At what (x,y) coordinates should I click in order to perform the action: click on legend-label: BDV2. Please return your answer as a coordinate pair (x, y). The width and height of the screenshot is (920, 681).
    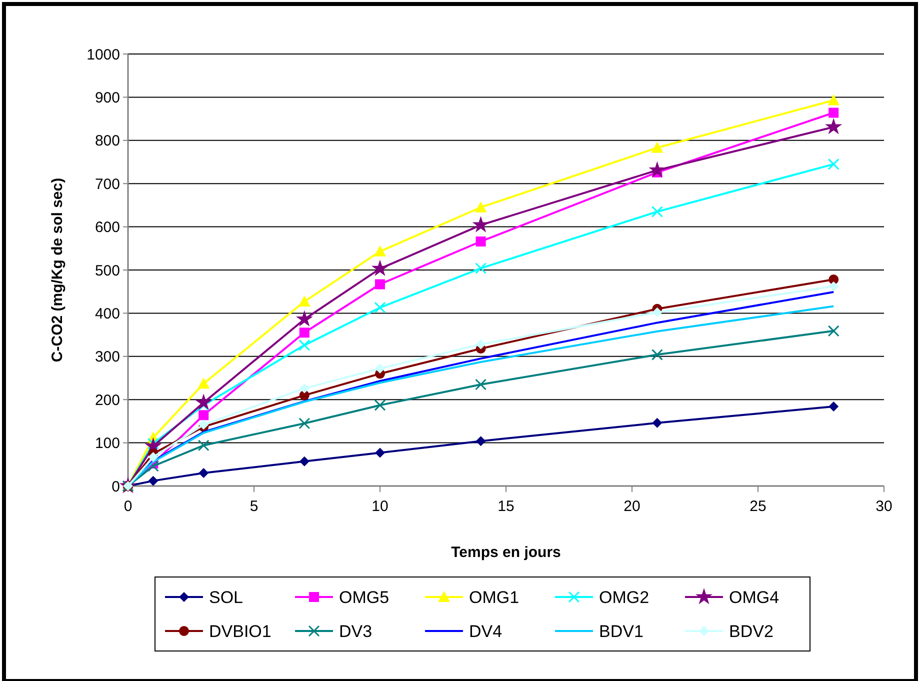
    Looking at the image, I should click on (751, 631).